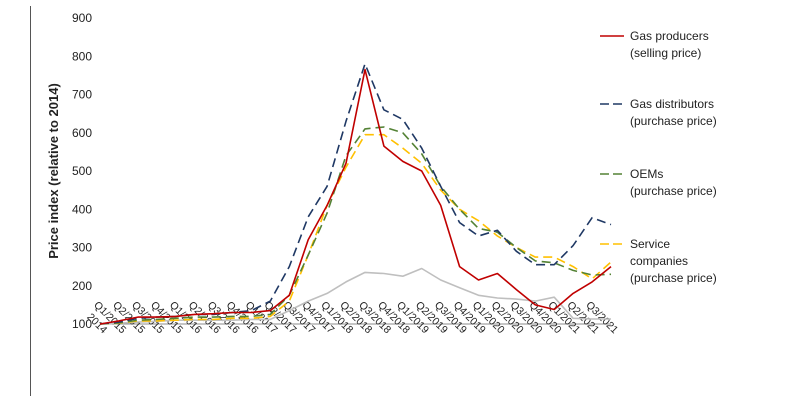  What do you see at coordinates (665, 53) in the screenshot?
I see `legend-label: (selling price)` at bounding box center [665, 53].